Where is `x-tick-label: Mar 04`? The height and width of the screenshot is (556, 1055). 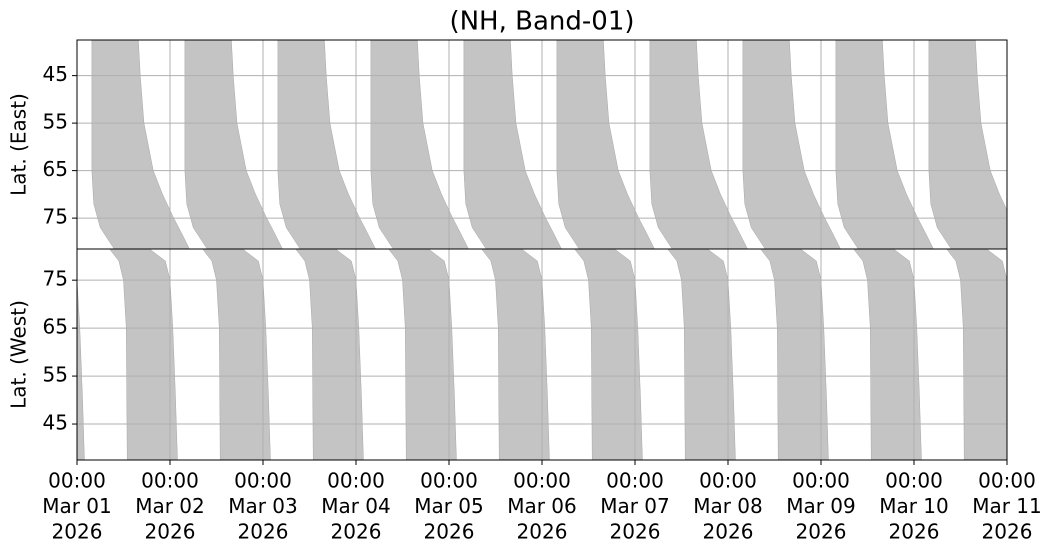 x-tick-label: Mar 04 is located at coordinates (356, 506).